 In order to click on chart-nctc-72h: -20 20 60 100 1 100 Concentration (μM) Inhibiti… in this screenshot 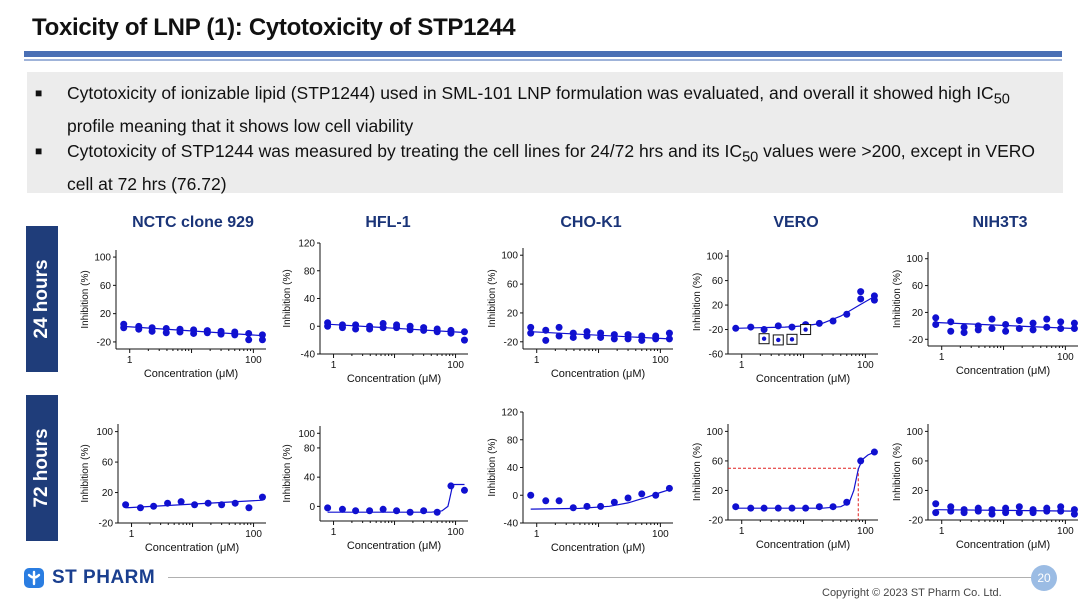, I will do `click(173, 489)`.